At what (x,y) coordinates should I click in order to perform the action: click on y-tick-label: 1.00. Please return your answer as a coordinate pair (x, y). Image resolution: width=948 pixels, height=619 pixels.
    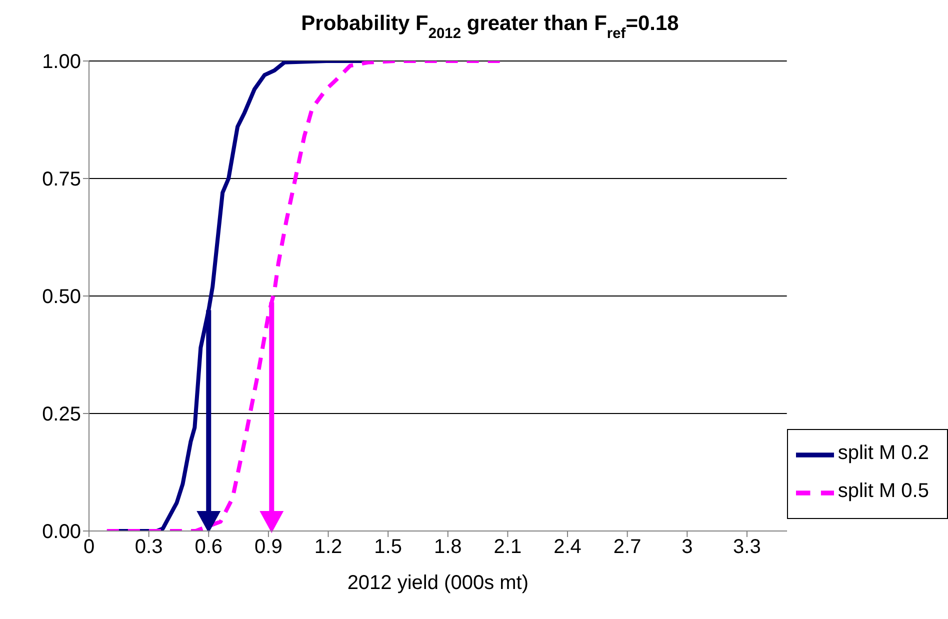
    Looking at the image, I should click on (61, 62).